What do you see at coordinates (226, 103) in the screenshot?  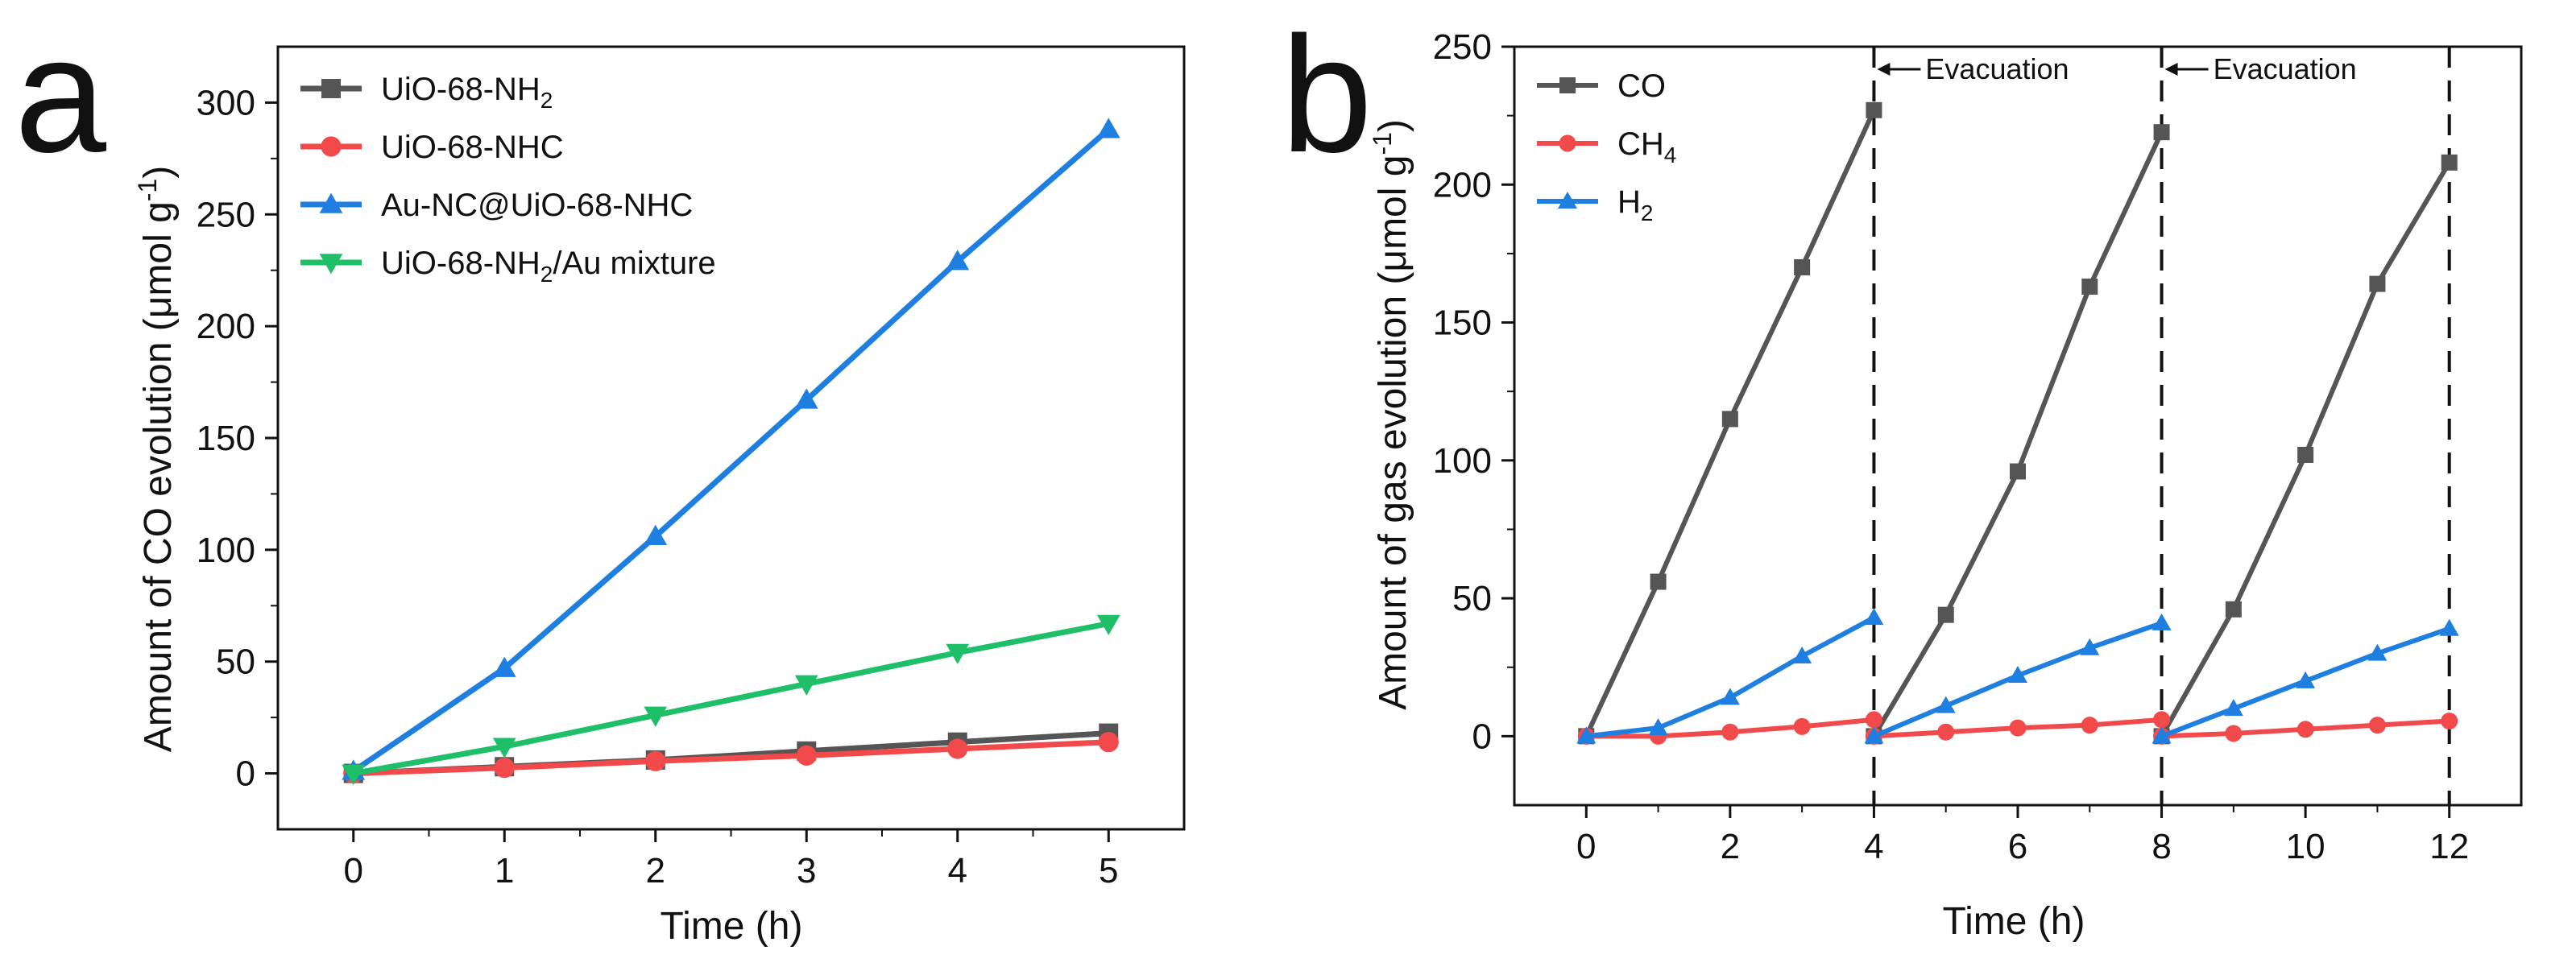 I see `y-tick-label-a: 300` at bounding box center [226, 103].